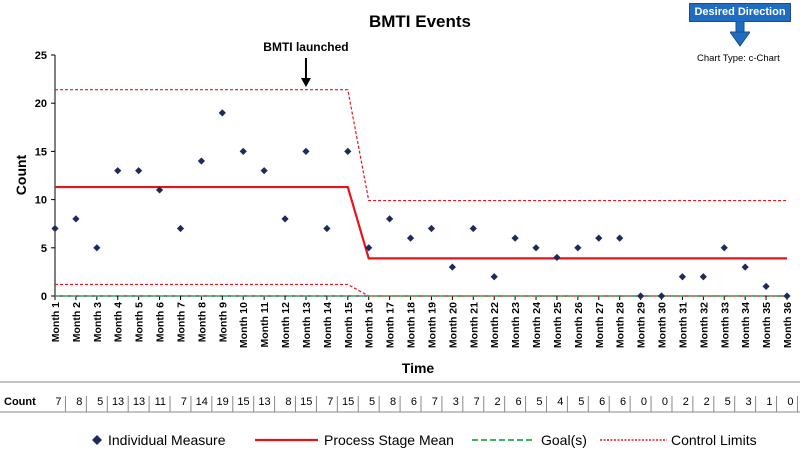 This screenshot has height=451, width=800. What do you see at coordinates (537, 325) in the screenshot?
I see `x-tick-label: Month 24` at bounding box center [537, 325].